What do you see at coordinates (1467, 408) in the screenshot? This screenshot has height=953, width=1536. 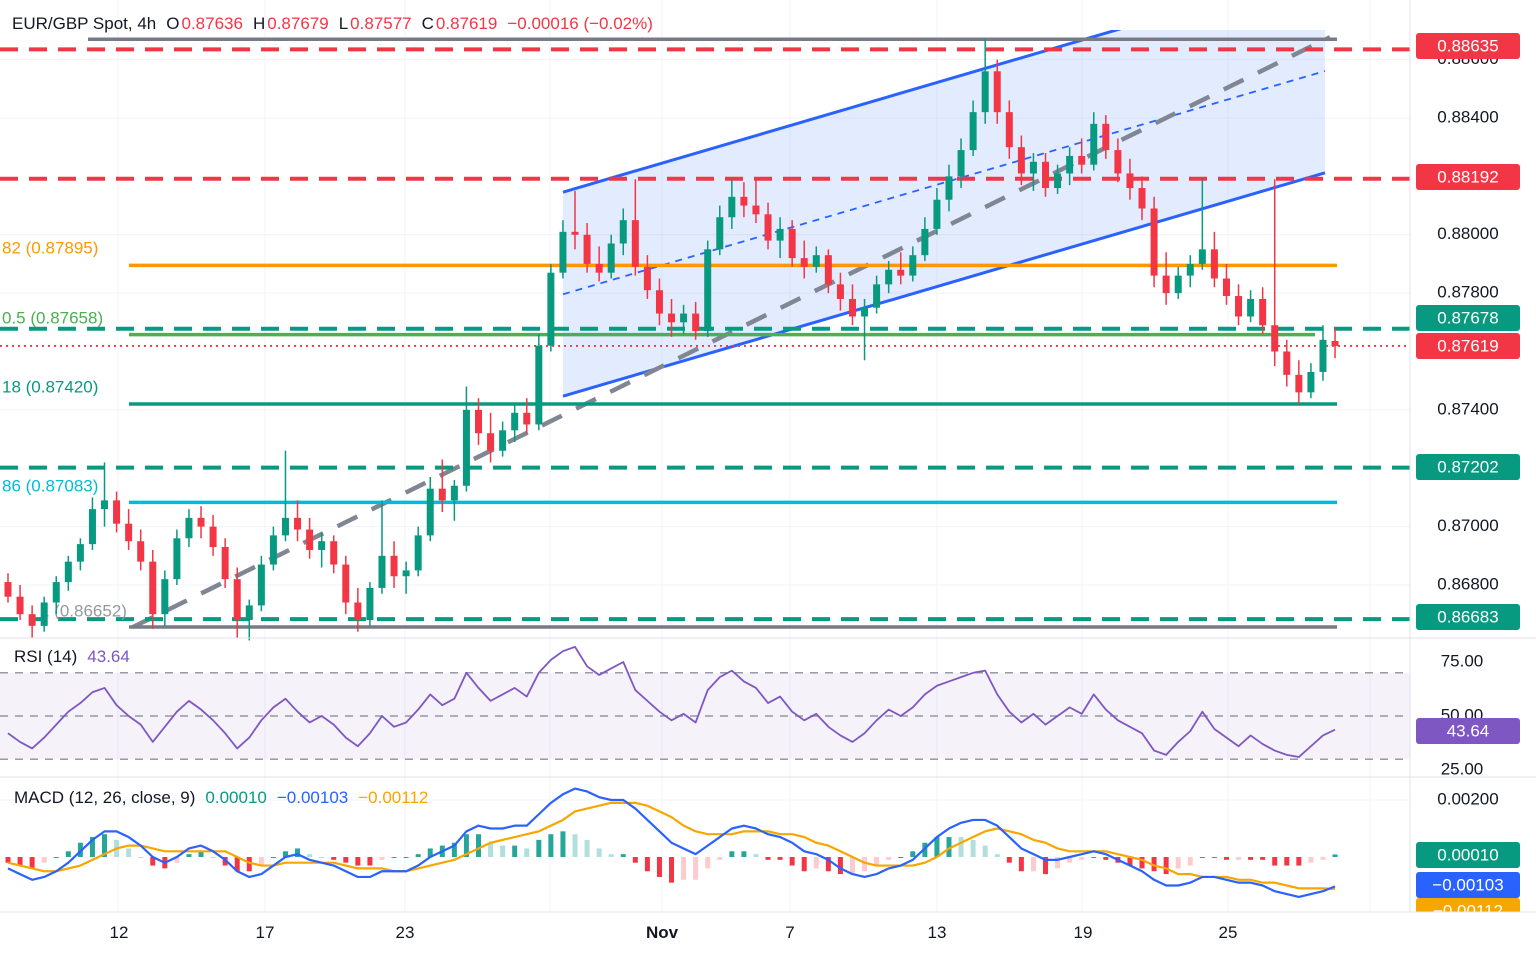 I see `price-tick-label: 0.87400` at bounding box center [1467, 408].